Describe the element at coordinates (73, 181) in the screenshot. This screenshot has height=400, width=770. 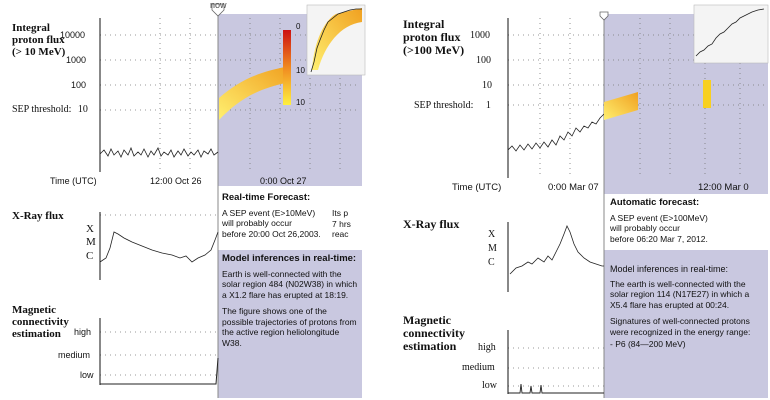
I see `left-time-label: Time (UTC)` at that location.